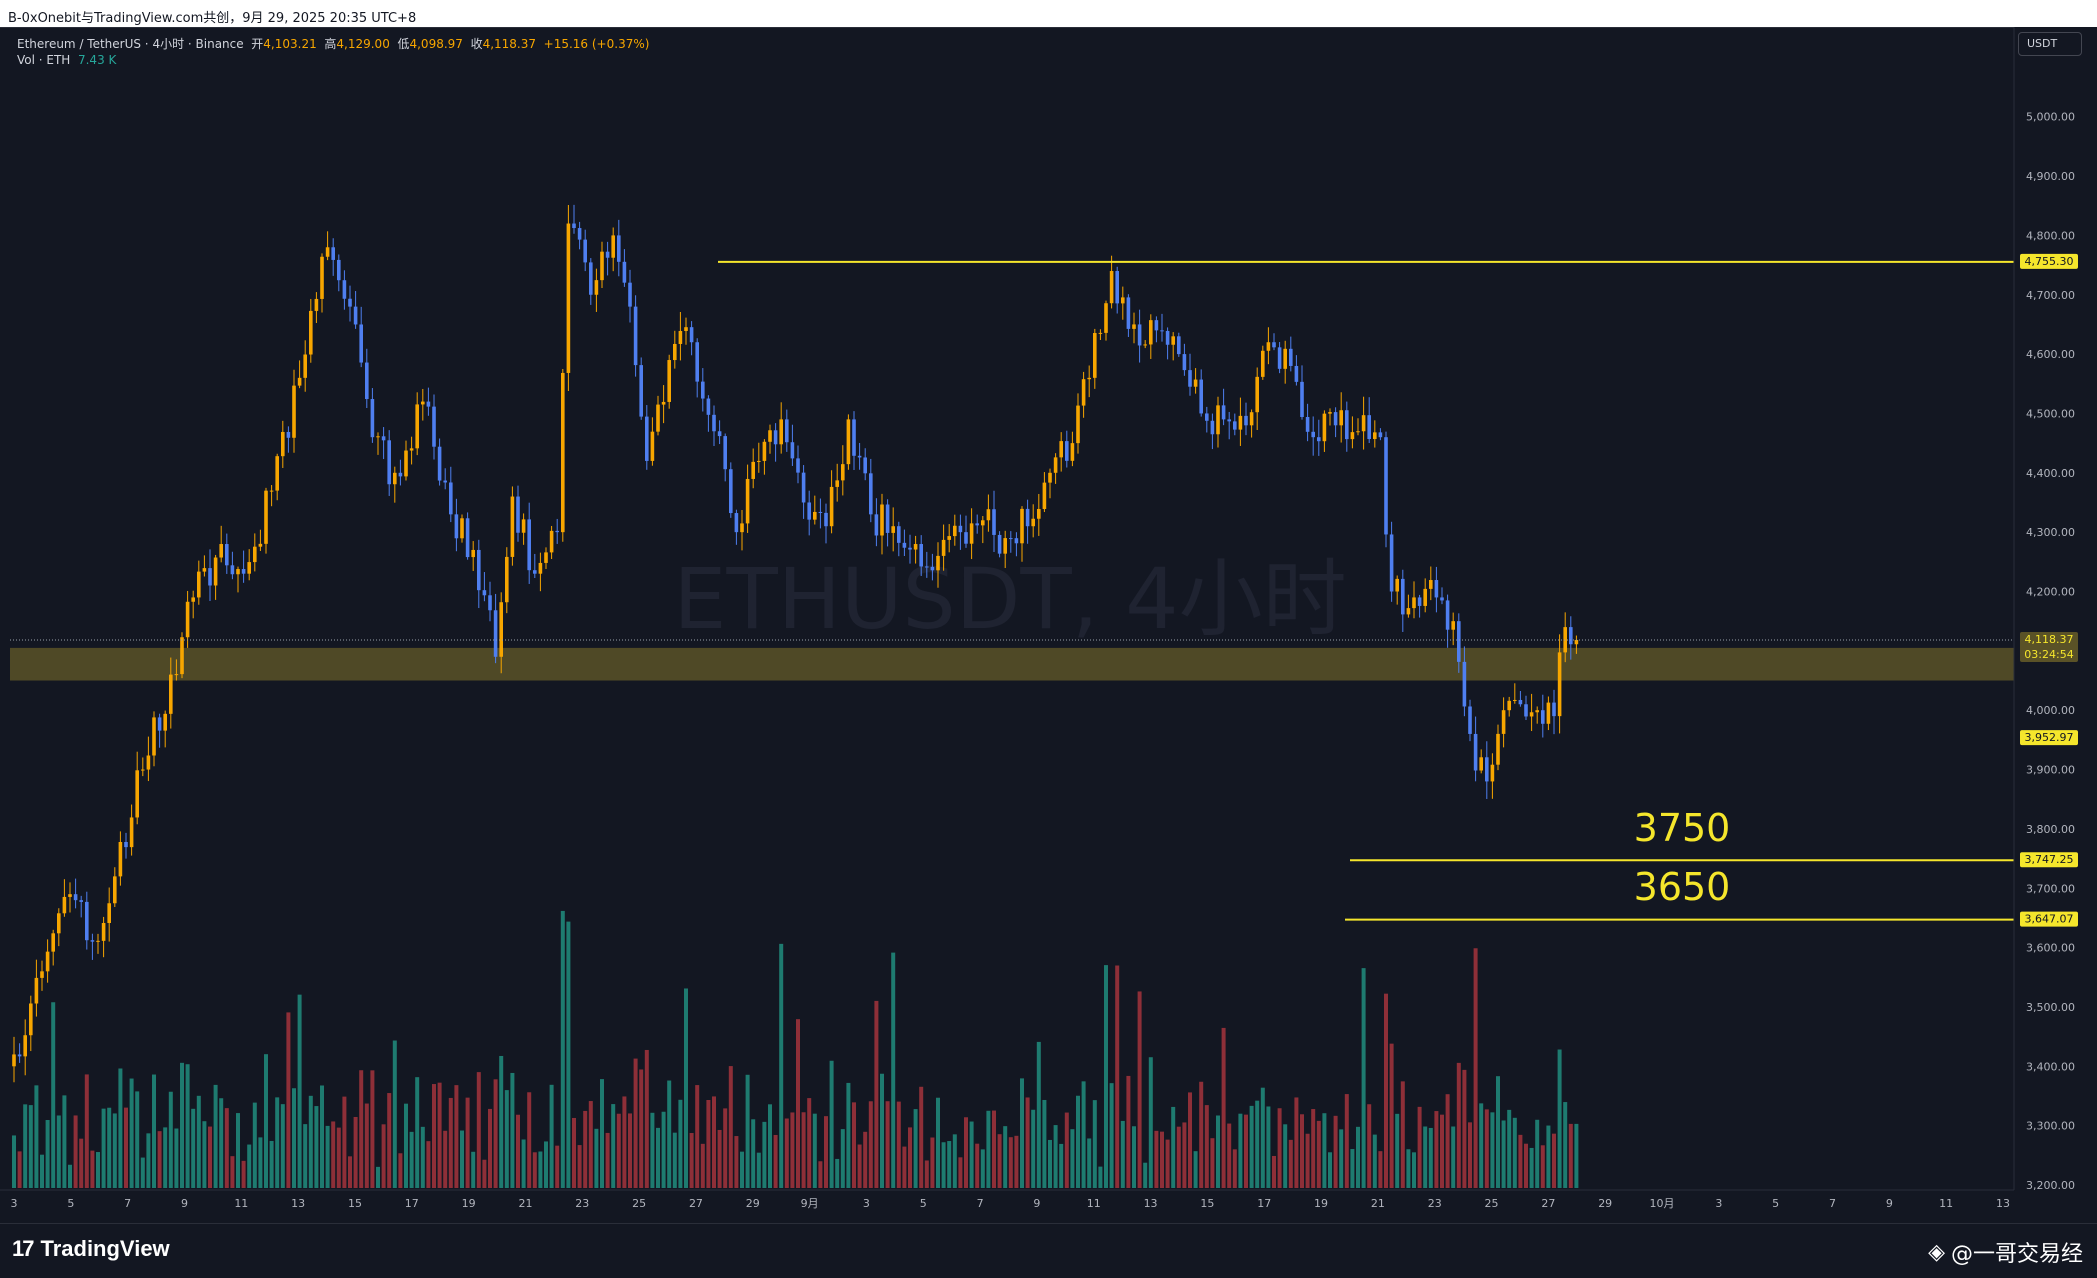 Image resolution: width=2097 pixels, height=1278 pixels. Describe the element at coordinates (1012, 664) in the screenshot. I see `support-zone` at that location.